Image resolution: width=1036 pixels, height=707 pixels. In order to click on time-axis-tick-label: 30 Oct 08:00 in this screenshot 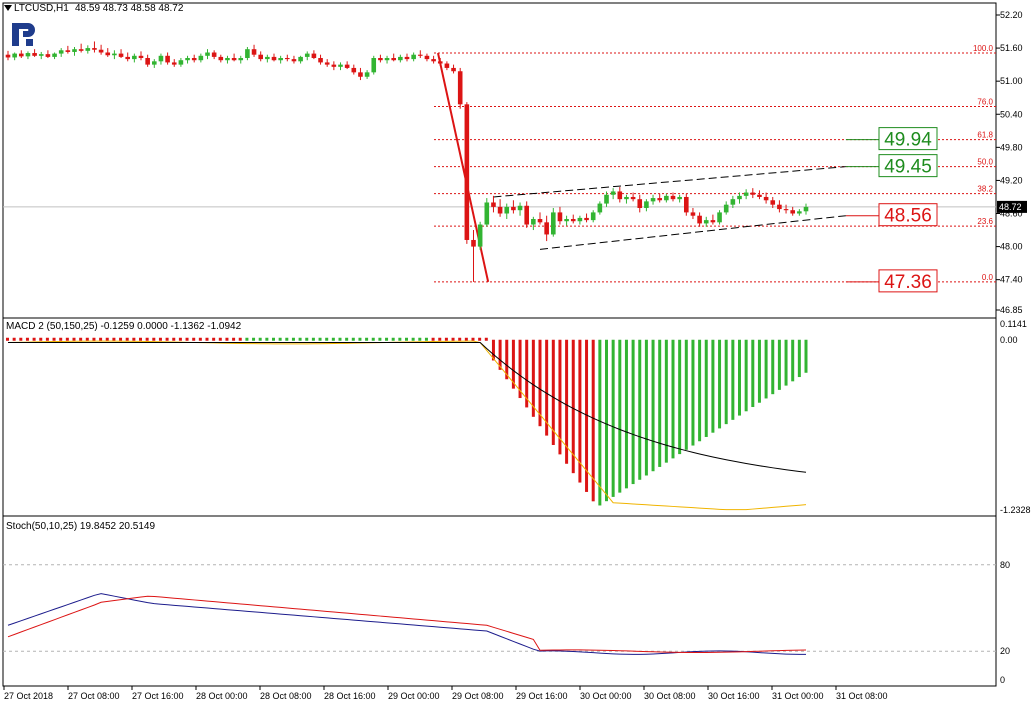, I will do `click(670, 696)`.